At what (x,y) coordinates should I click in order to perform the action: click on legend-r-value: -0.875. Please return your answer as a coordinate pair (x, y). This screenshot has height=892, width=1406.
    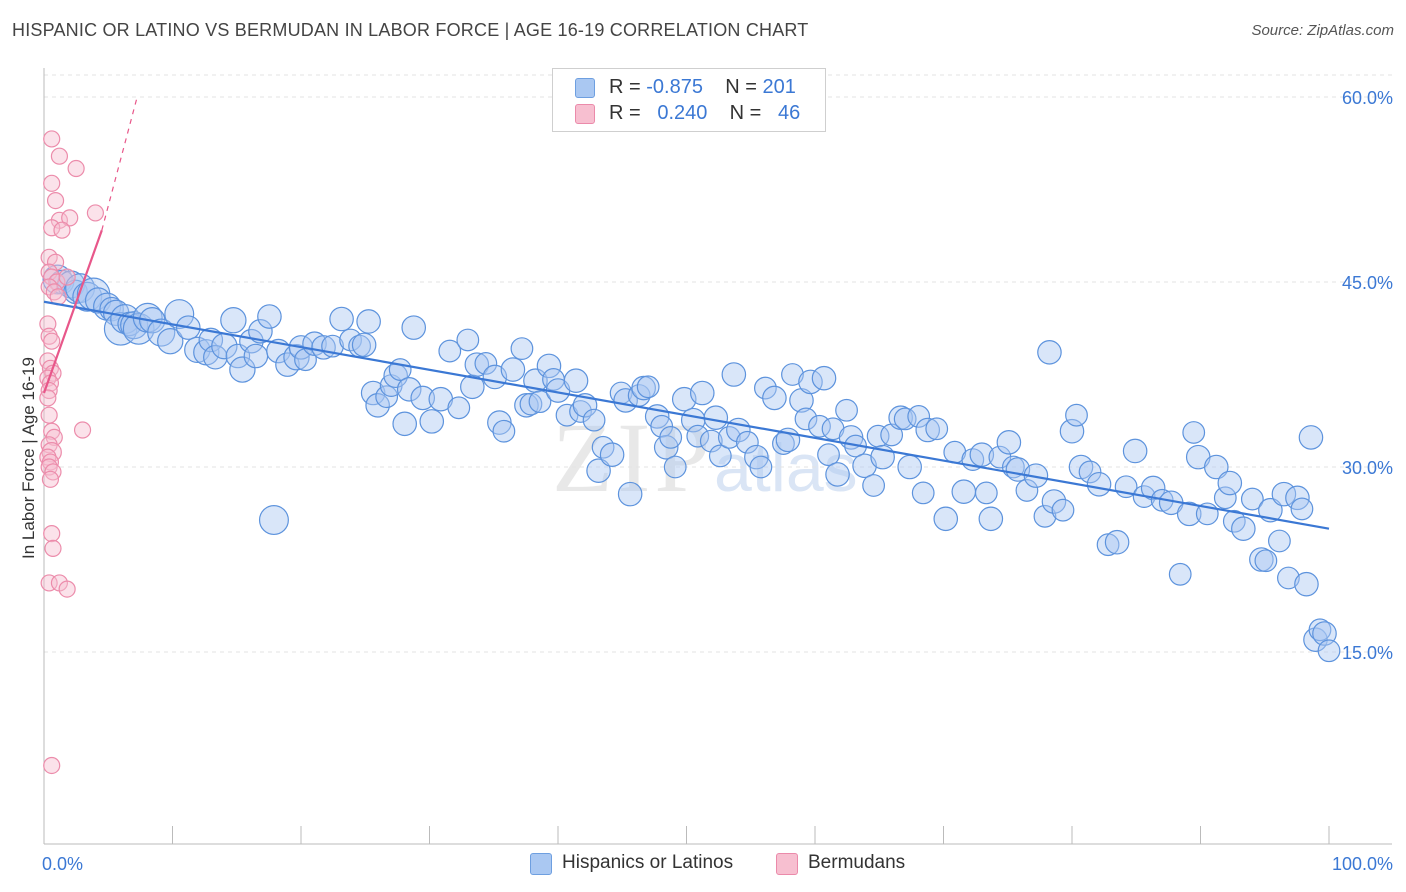
    Looking at the image, I should click on (674, 87).